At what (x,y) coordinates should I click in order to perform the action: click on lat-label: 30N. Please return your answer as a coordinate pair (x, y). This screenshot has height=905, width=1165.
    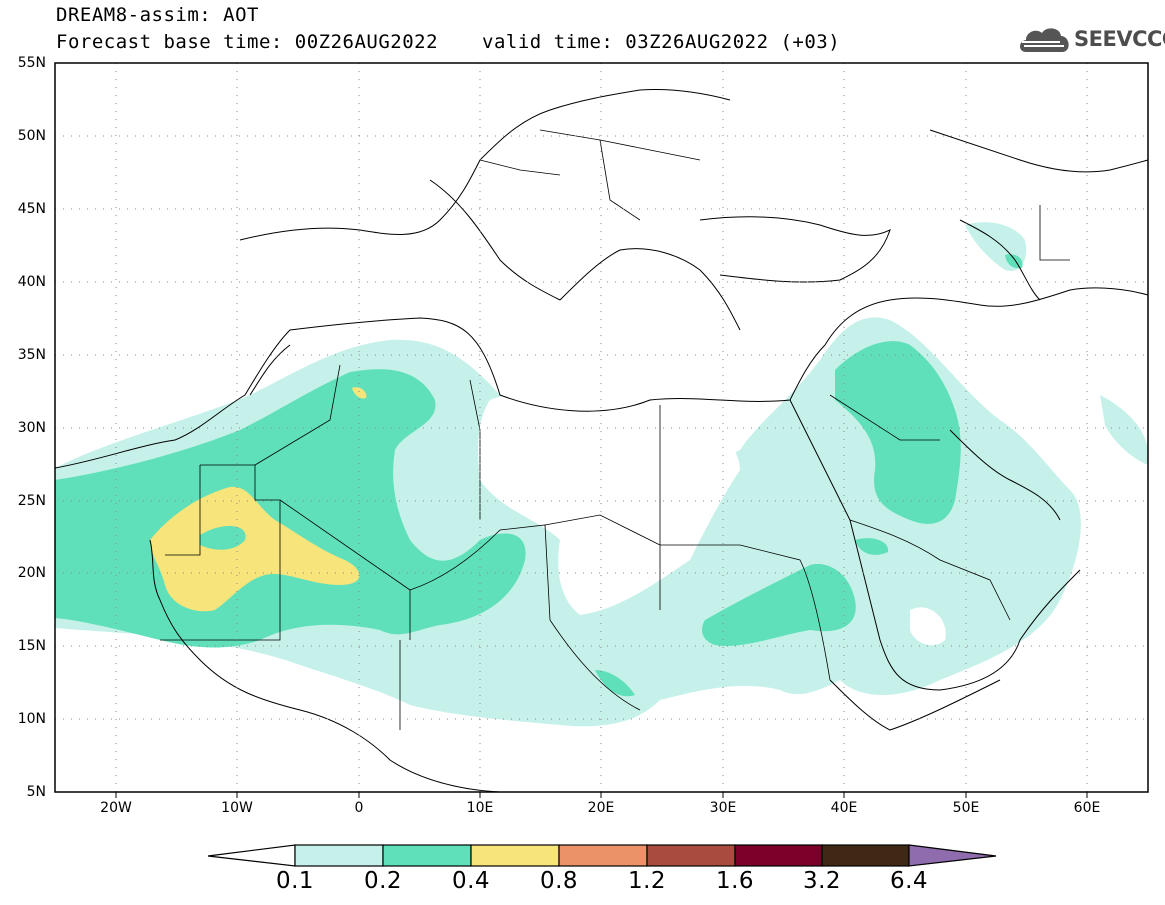
    Looking at the image, I should click on (31, 428).